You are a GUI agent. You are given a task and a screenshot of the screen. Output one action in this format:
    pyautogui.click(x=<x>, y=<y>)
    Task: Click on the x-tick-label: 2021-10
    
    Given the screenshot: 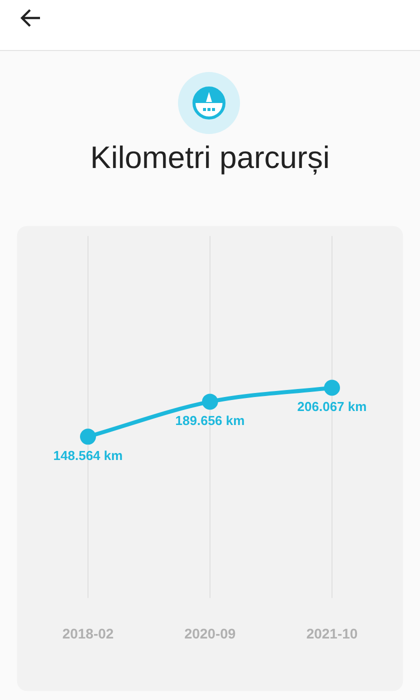 What is the action you would take?
    pyautogui.click(x=332, y=633)
    